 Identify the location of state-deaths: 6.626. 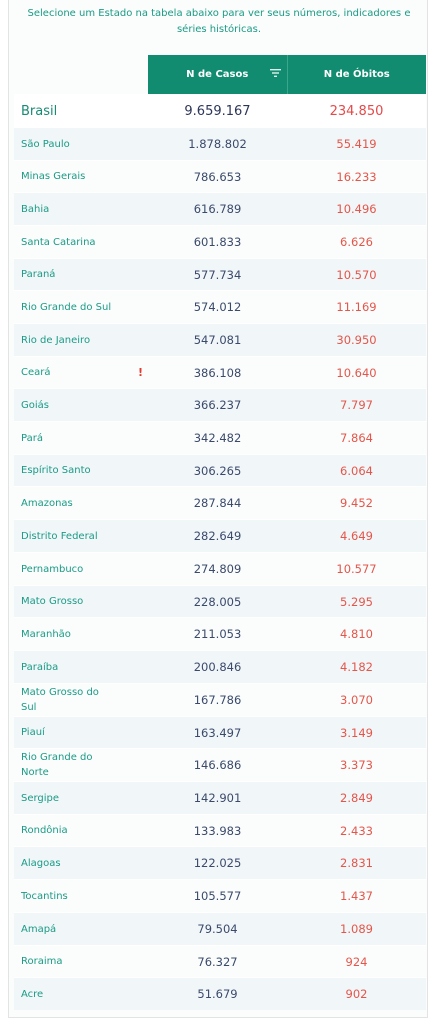
(356, 242).